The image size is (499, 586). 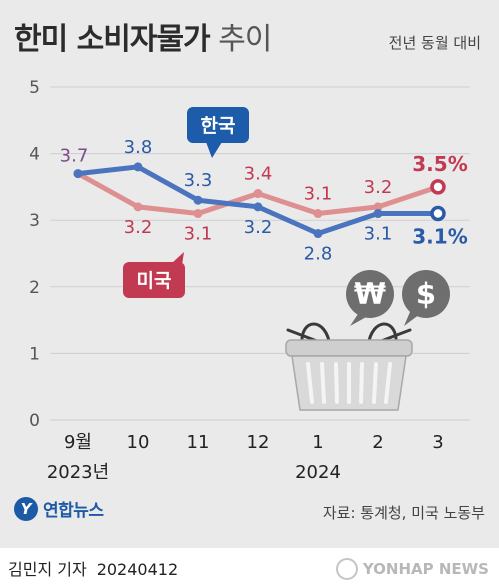 What do you see at coordinates (198, 180) in the screenshot?
I see `data-label: 3.3` at bounding box center [198, 180].